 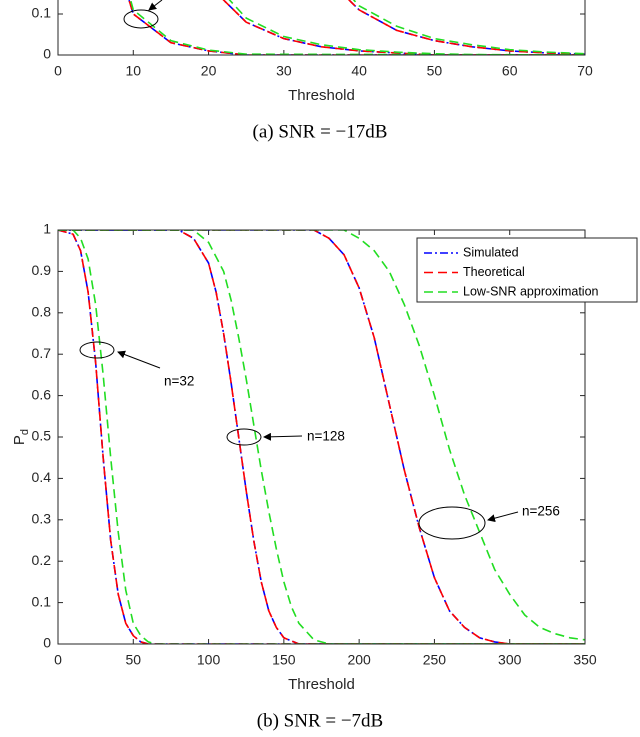 I want to click on y-tick-label: 0.2, so click(x=42, y=560).